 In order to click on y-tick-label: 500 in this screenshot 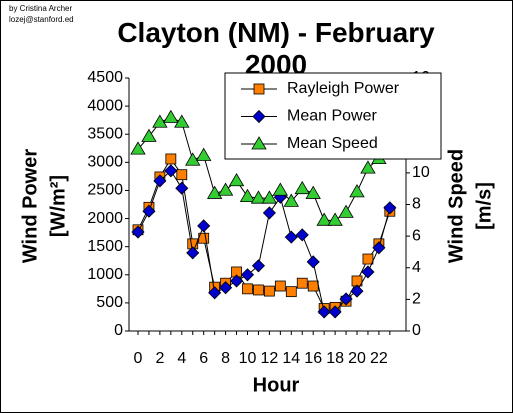, I will do `click(109, 302)`.